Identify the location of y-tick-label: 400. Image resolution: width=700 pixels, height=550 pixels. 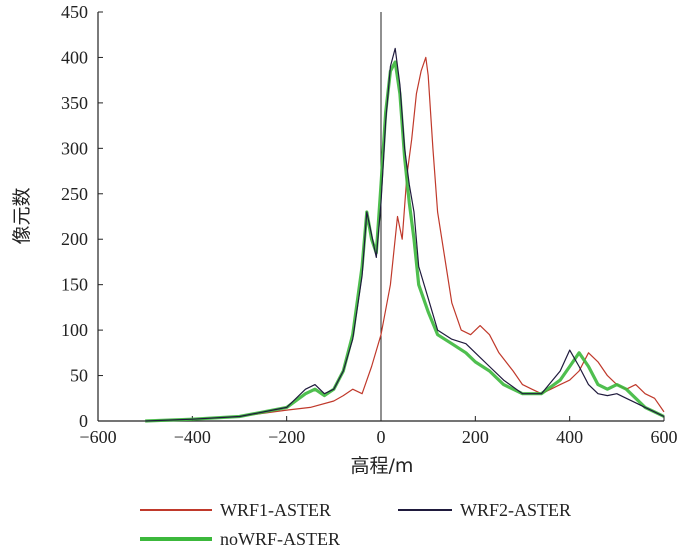
(74, 57).